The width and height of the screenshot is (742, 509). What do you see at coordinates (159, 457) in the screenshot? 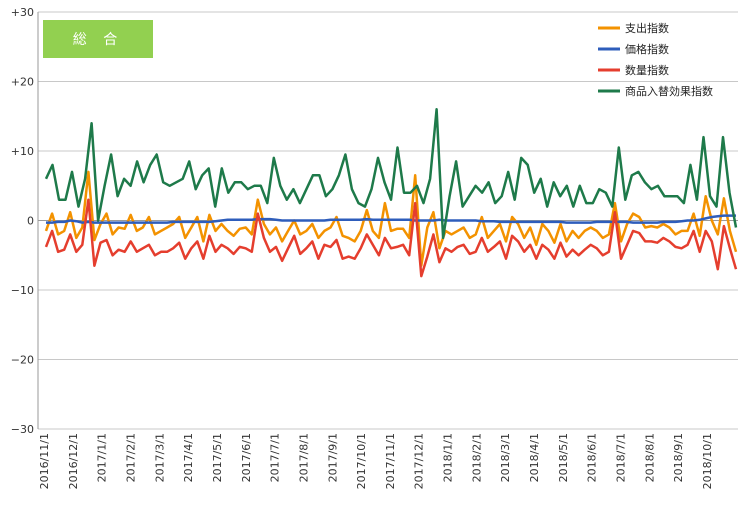
I see `x-tick-label: 2017/3/1` at bounding box center [159, 457].